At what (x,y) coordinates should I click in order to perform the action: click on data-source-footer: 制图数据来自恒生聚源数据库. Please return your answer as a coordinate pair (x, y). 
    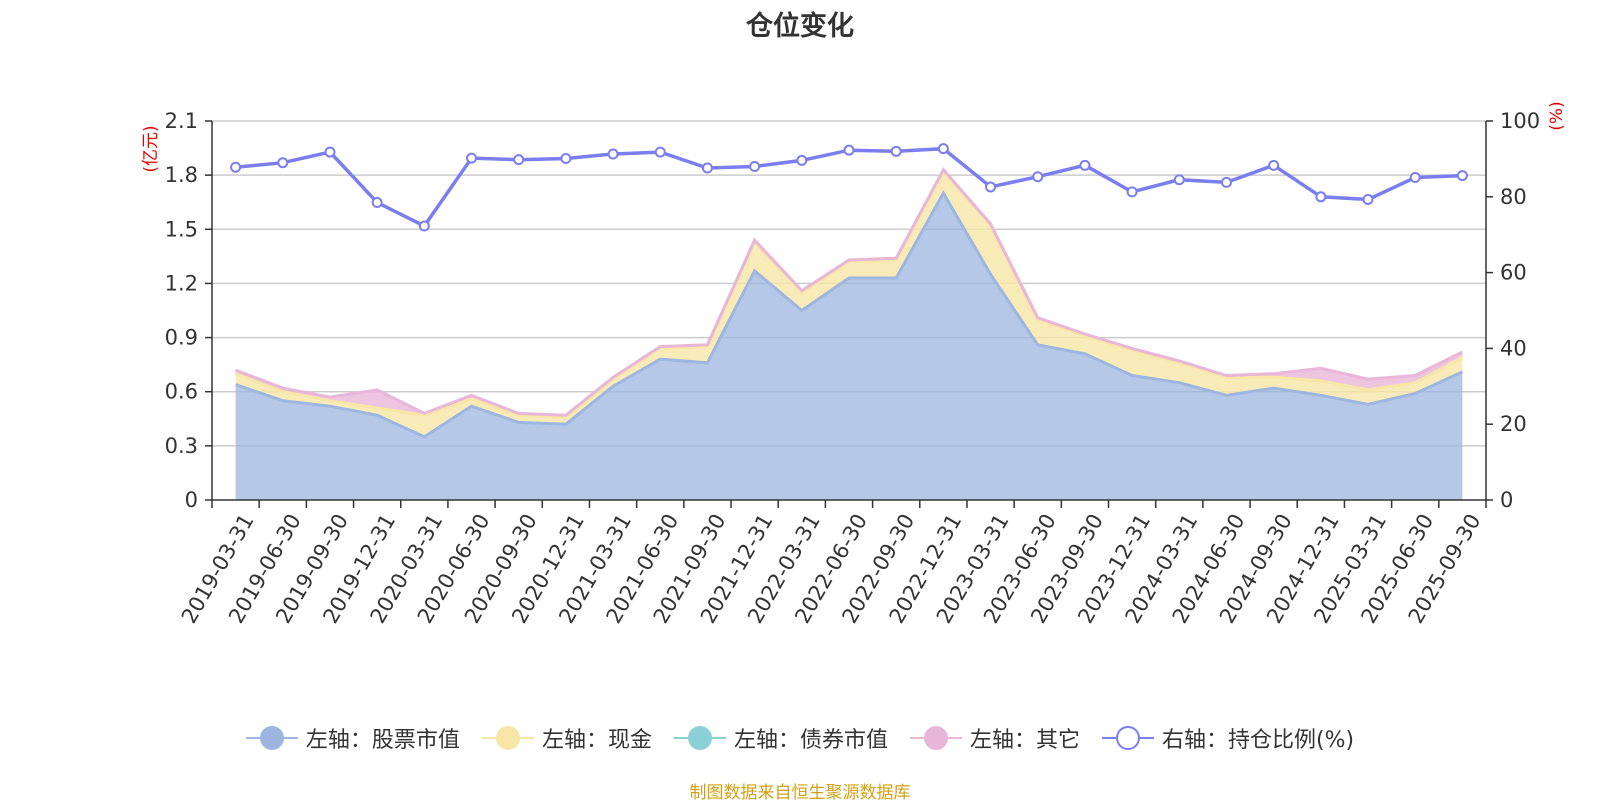
    Looking at the image, I should click on (800, 793).